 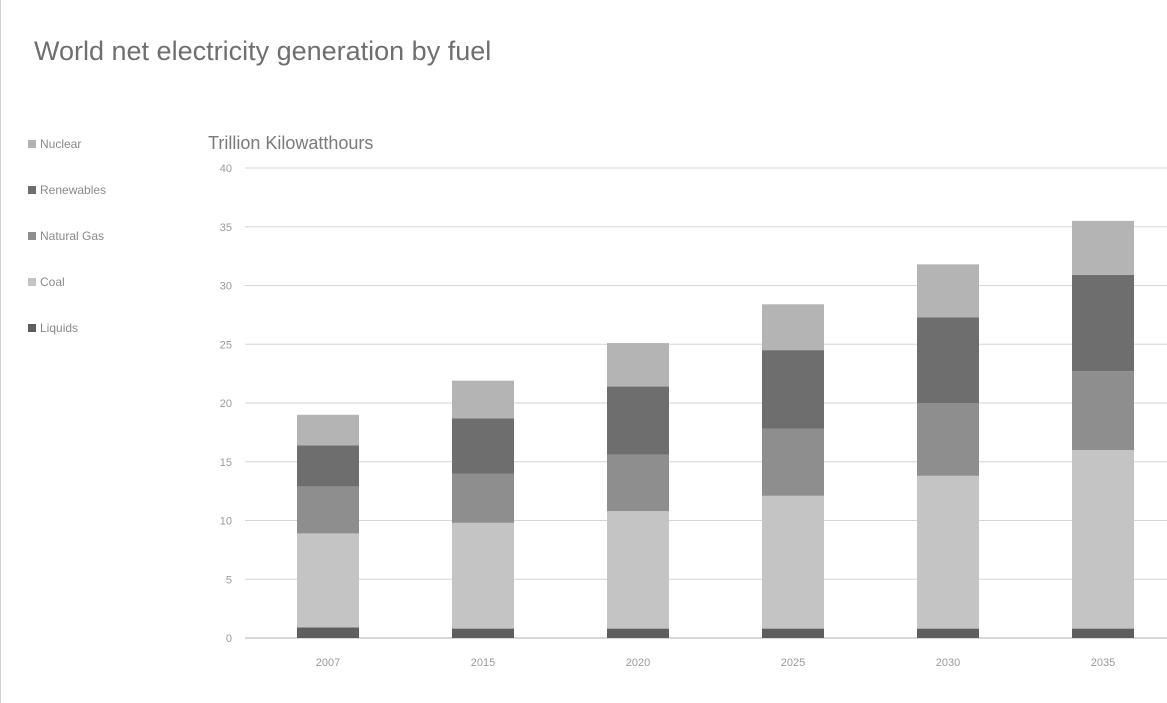 I want to click on legend-item-liquids: Liquids, so click(x=53, y=328).